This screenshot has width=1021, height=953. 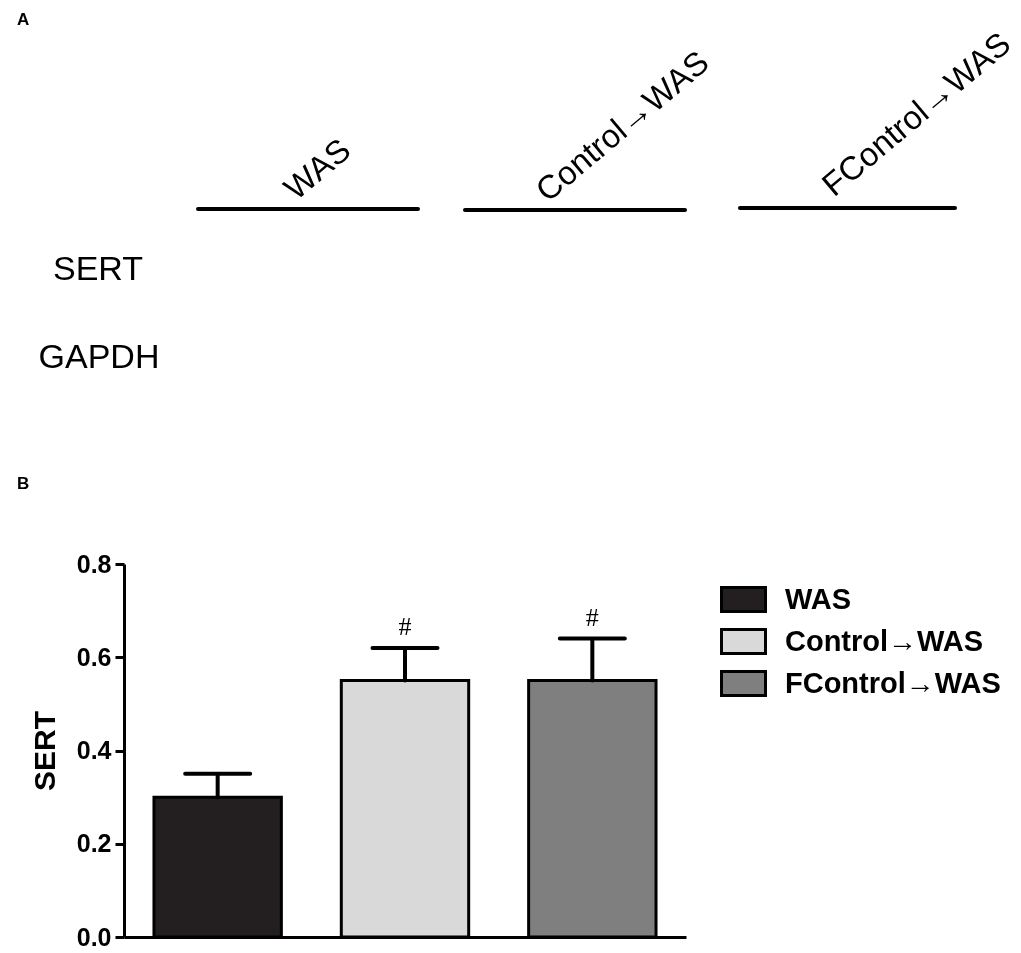 What do you see at coordinates (884, 640) in the screenshot?
I see `legend-label: Control→WAS` at bounding box center [884, 640].